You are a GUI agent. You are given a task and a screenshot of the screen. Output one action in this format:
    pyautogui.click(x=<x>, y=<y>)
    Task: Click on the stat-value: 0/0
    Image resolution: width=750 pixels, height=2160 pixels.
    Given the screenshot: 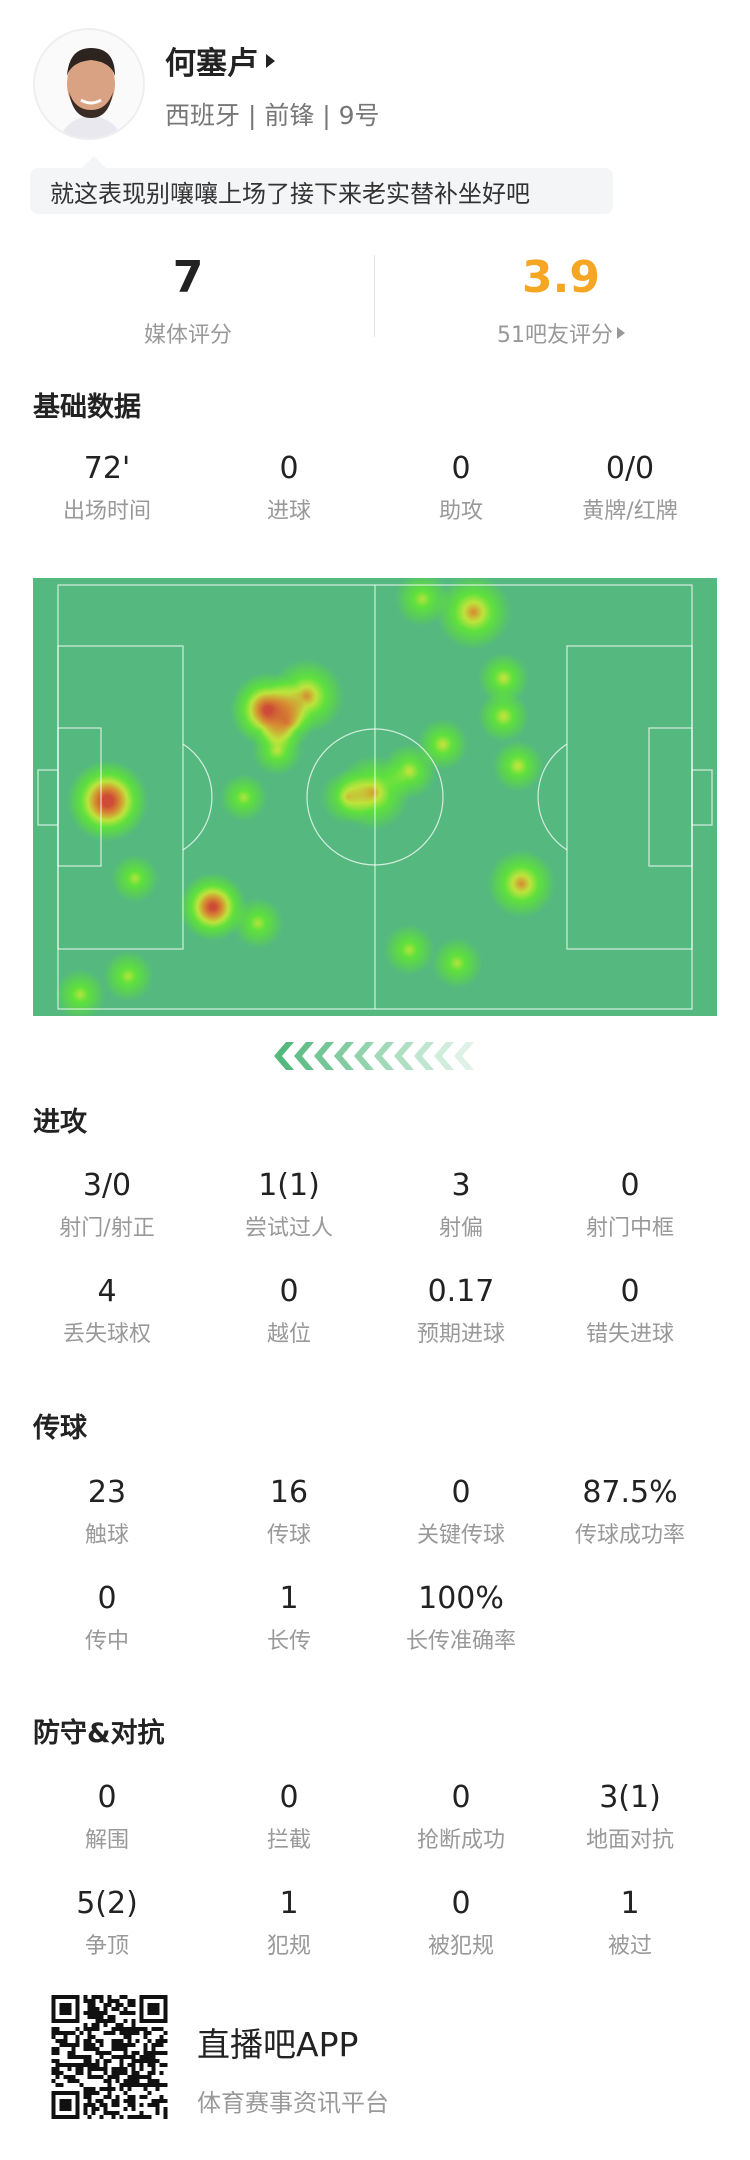 What is the action you would take?
    pyautogui.click(x=630, y=468)
    